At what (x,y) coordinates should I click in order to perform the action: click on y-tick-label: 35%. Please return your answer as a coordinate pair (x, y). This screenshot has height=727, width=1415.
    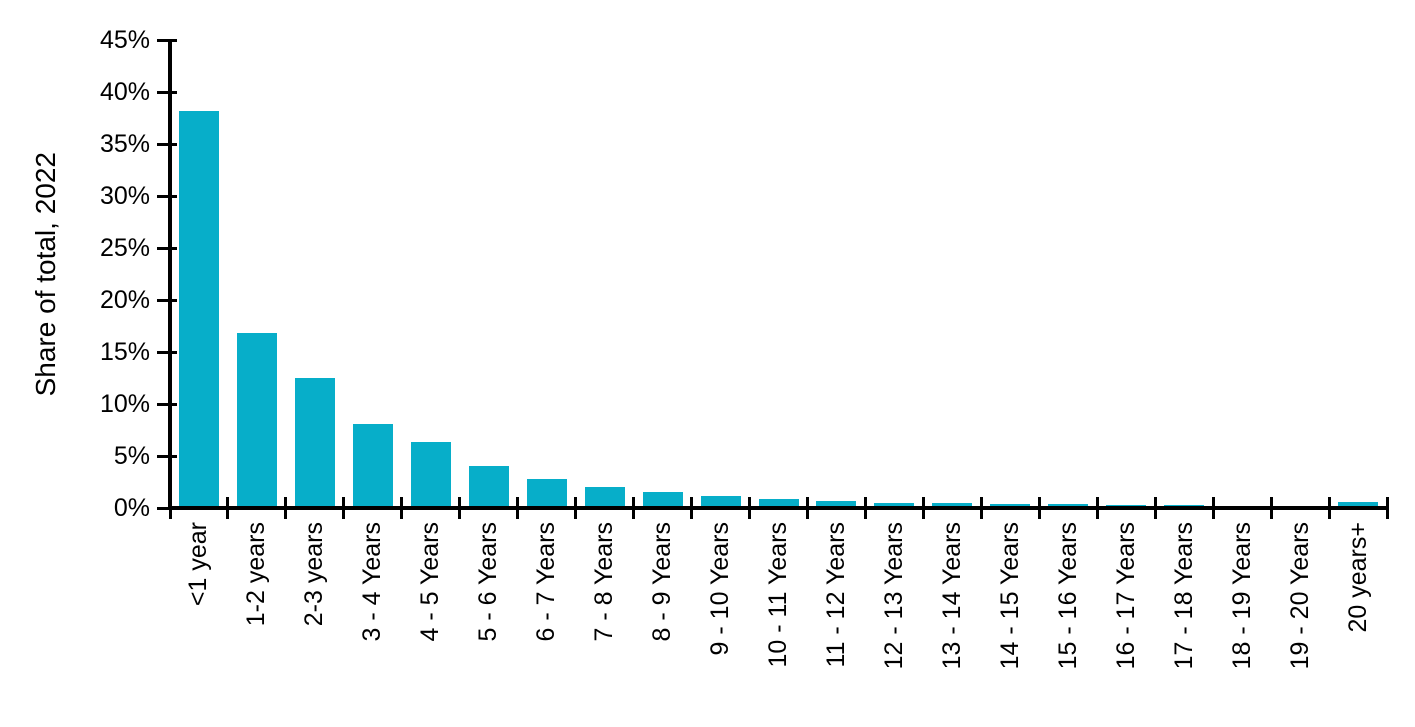
    Looking at the image, I should click on (124, 144).